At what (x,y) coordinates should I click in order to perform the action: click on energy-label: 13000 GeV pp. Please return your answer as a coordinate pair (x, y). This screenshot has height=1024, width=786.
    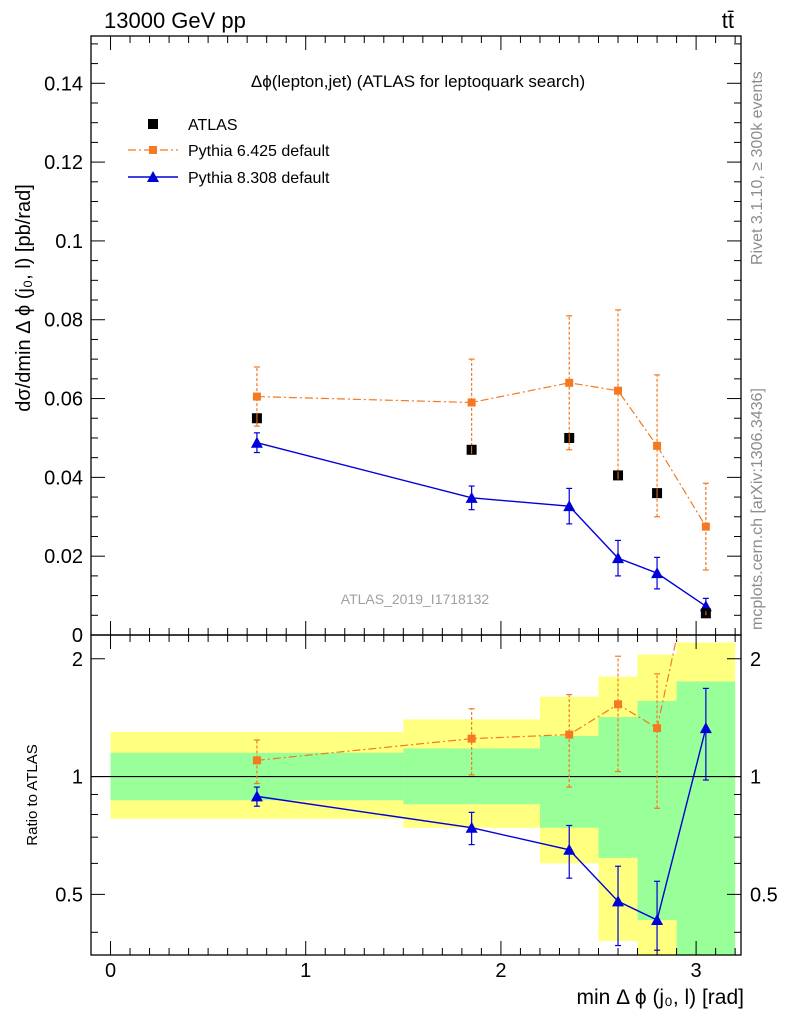
    Looking at the image, I should click on (175, 20).